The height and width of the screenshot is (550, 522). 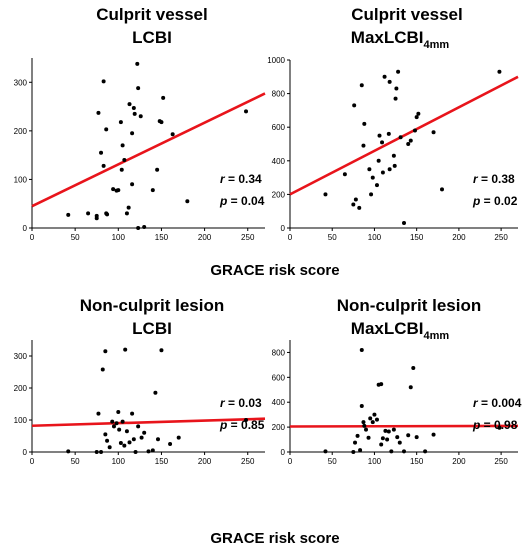 What do you see at coordinates (279, 402) in the screenshot?
I see `y-tick-label: 400` at bounding box center [279, 402].